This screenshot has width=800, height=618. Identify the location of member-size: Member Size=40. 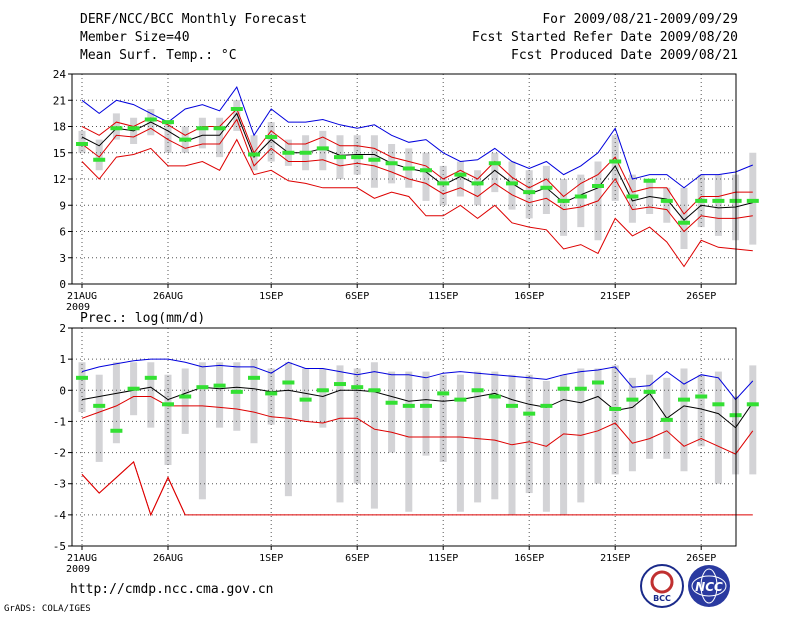
(135, 37).